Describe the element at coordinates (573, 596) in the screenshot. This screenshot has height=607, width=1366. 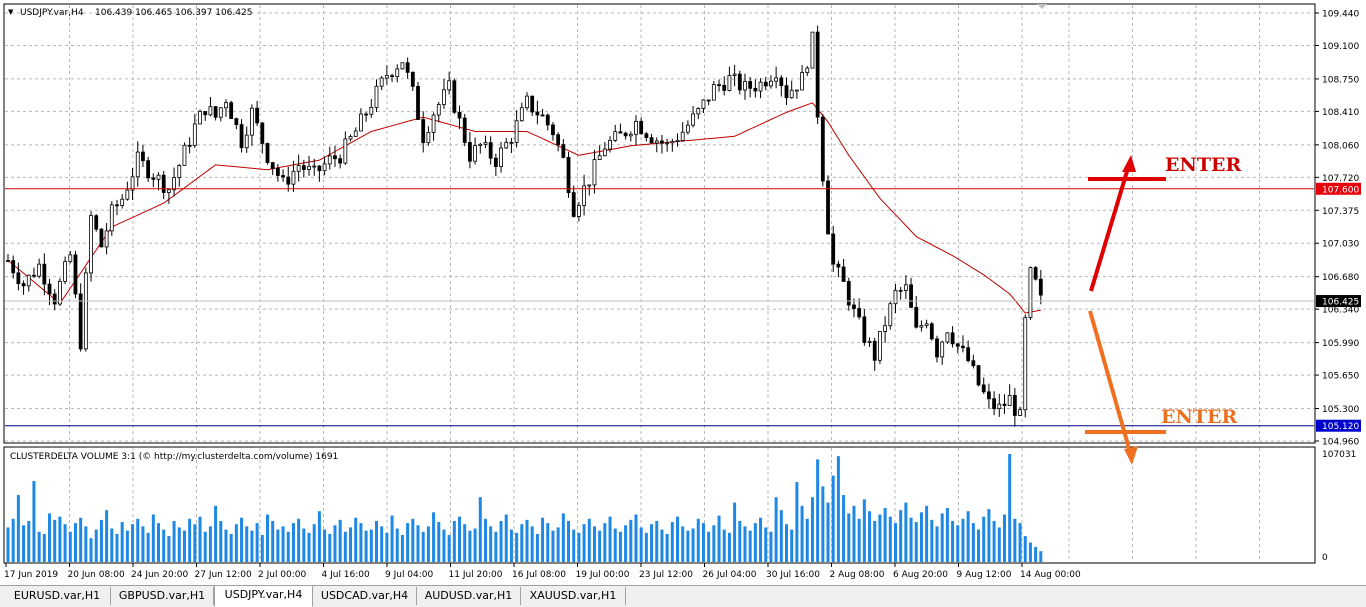
I see `tab-xauusd: XAUUSD.var,H1` at that location.